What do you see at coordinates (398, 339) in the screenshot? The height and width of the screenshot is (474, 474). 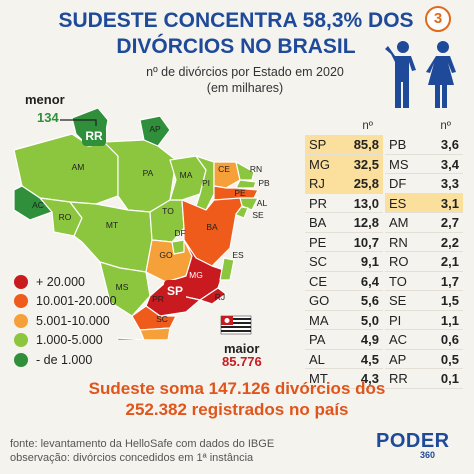 I see `state-code: AC` at bounding box center [398, 339].